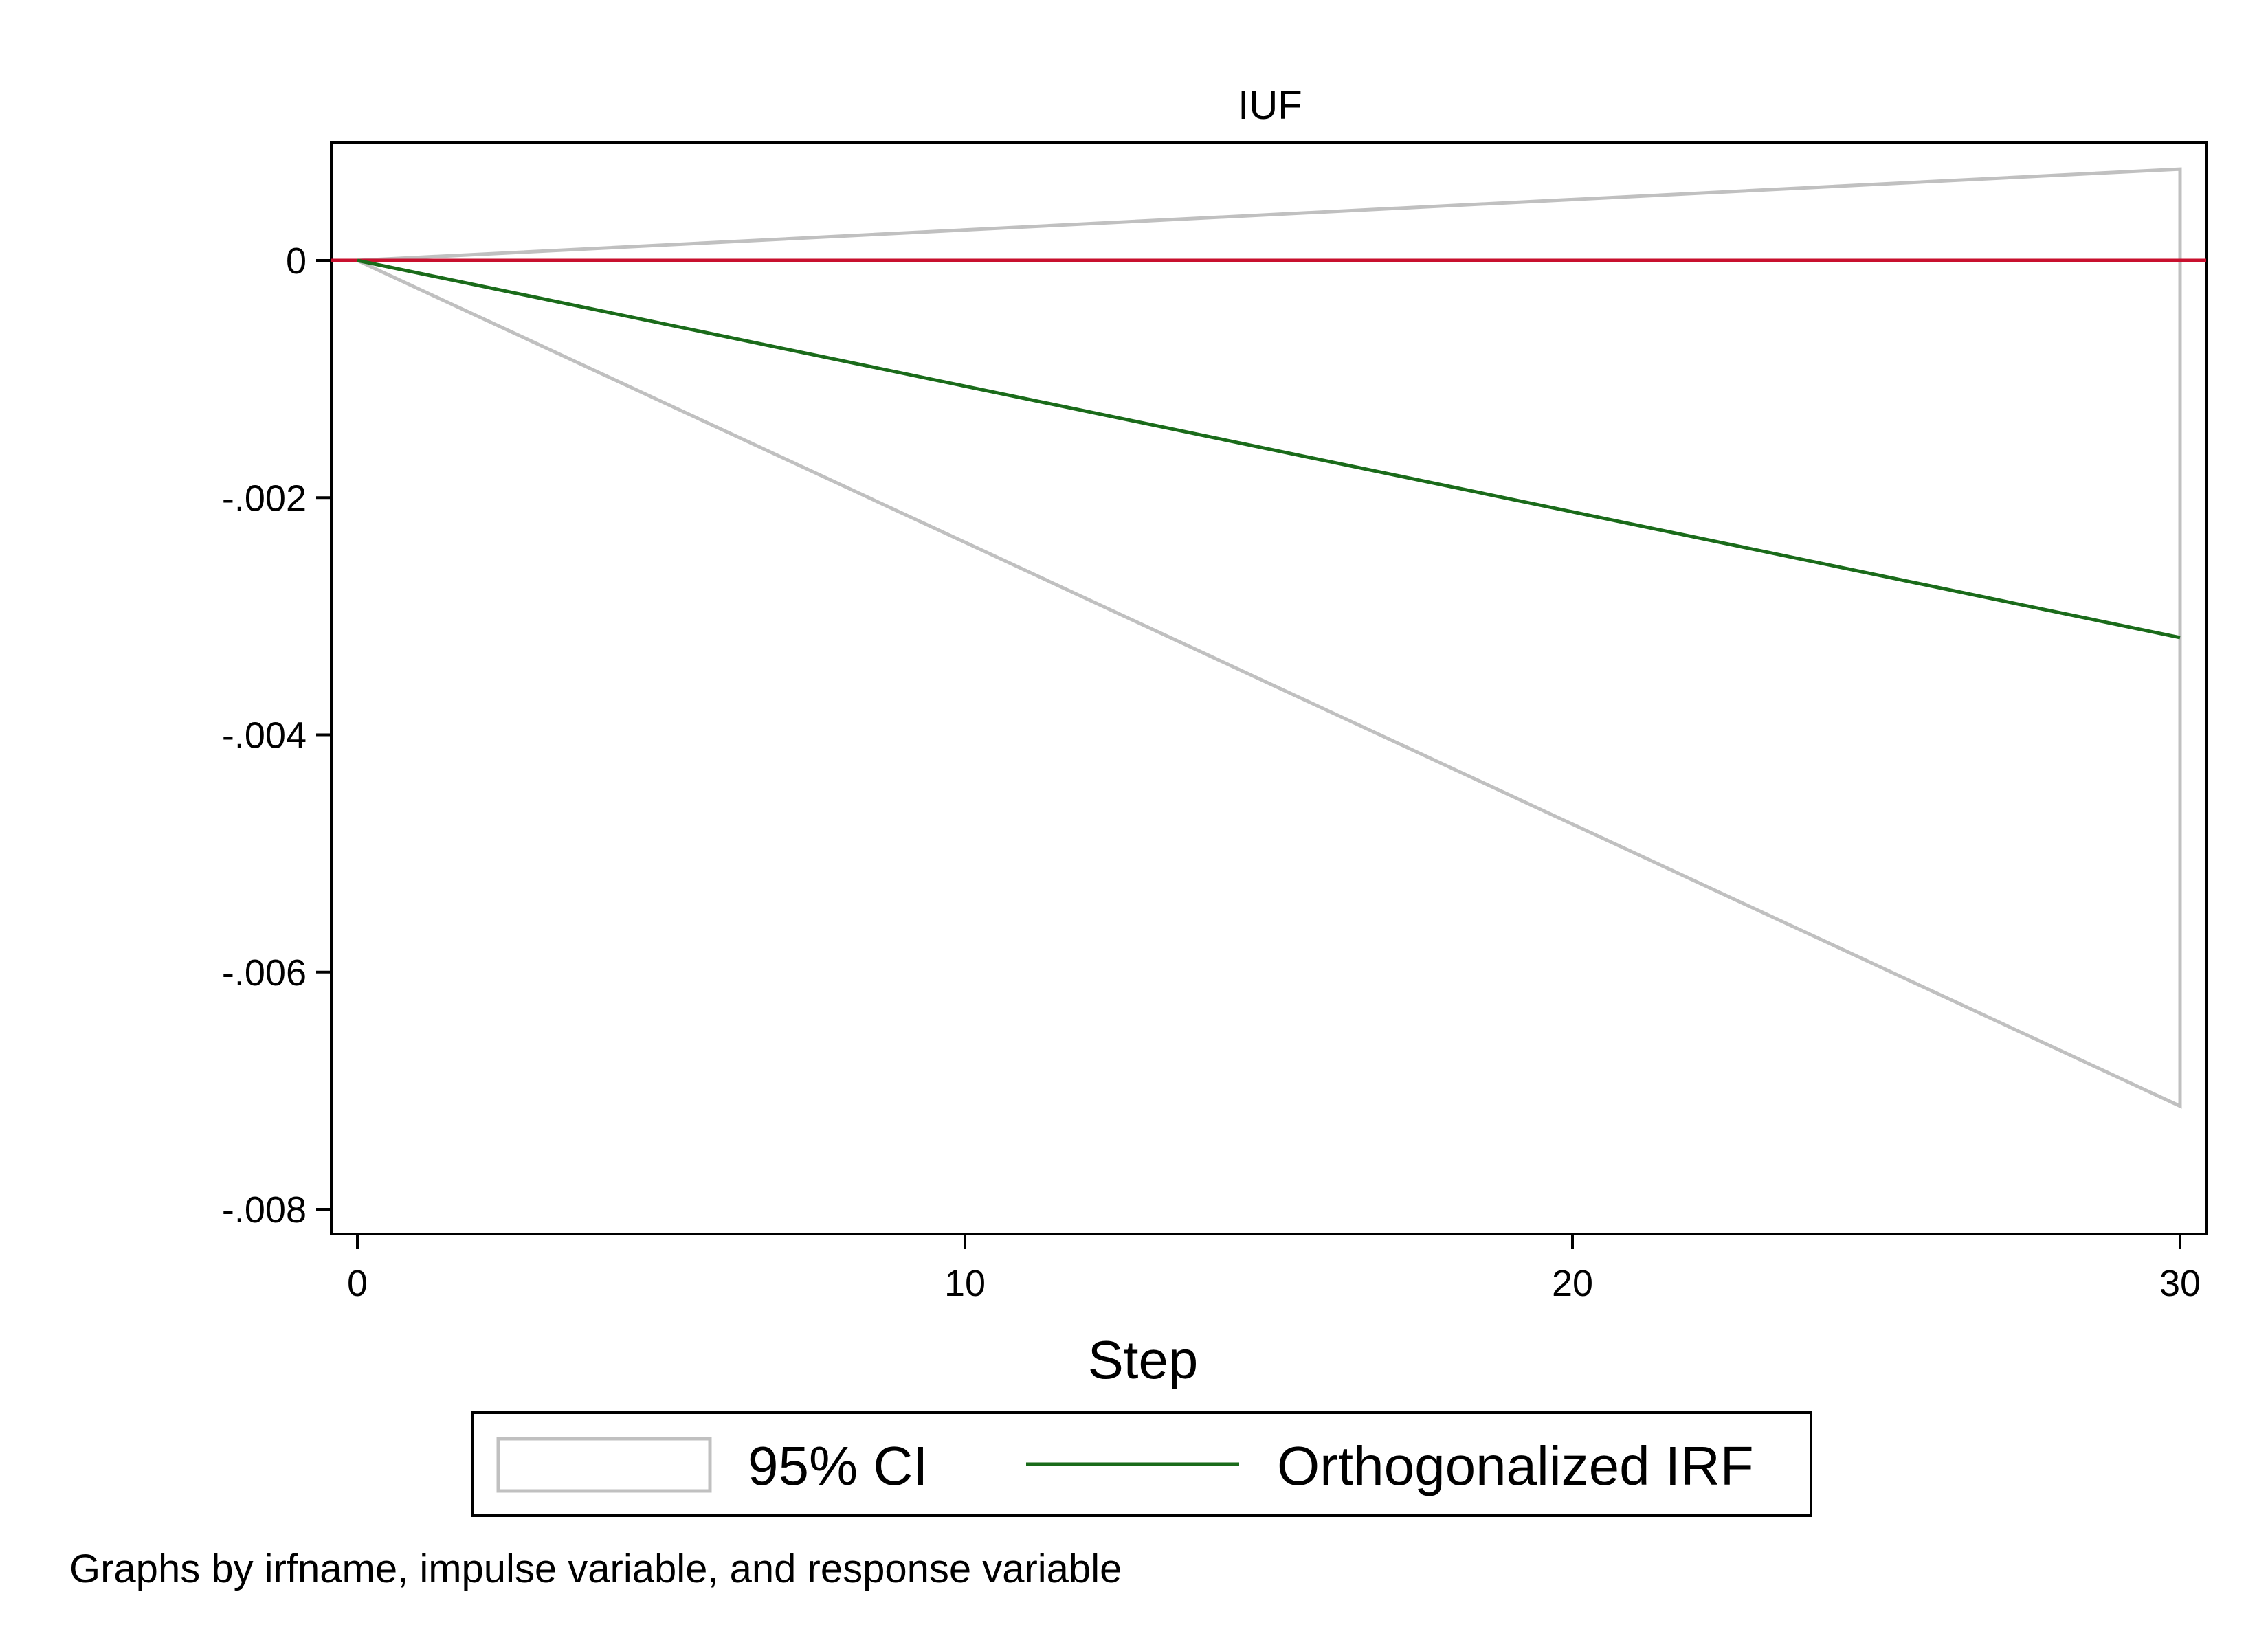 This screenshot has width=2268, height=1649. I want to click on y-tick-label: 0, so click(296, 261).